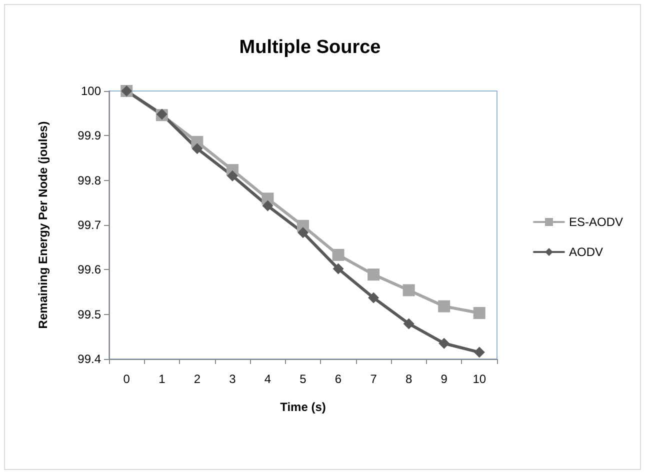  What do you see at coordinates (90, 359) in the screenshot?
I see `y-tick-label: 99.4` at bounding box center [90, 359].